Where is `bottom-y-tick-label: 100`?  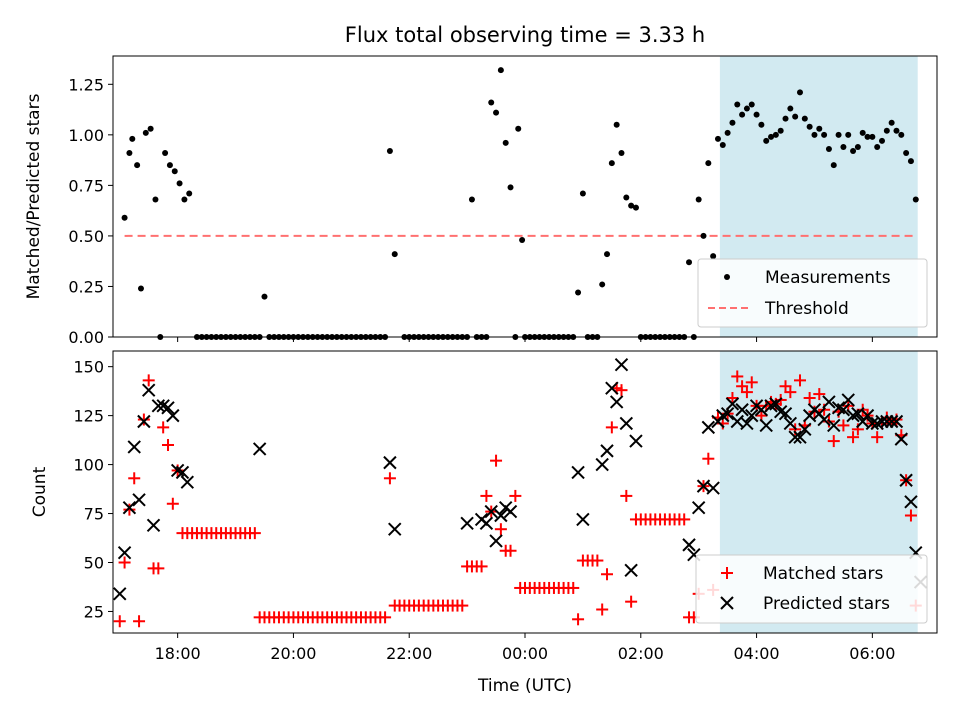 bottom-y-tick-label: 100 is located at coordinates (88, 465).